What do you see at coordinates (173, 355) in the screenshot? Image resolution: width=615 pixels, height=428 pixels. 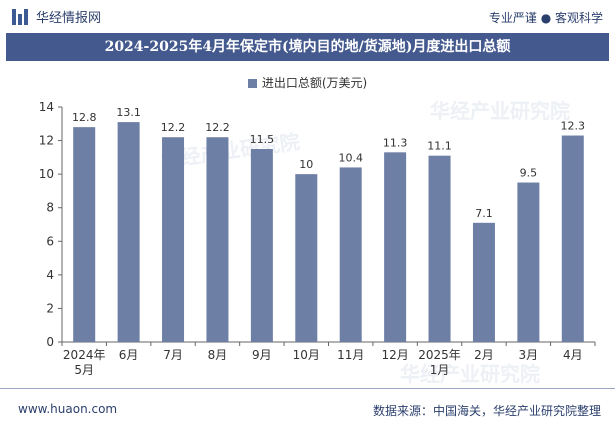 I see `x-tick-label: 7月` at bounding box center [173, 355].